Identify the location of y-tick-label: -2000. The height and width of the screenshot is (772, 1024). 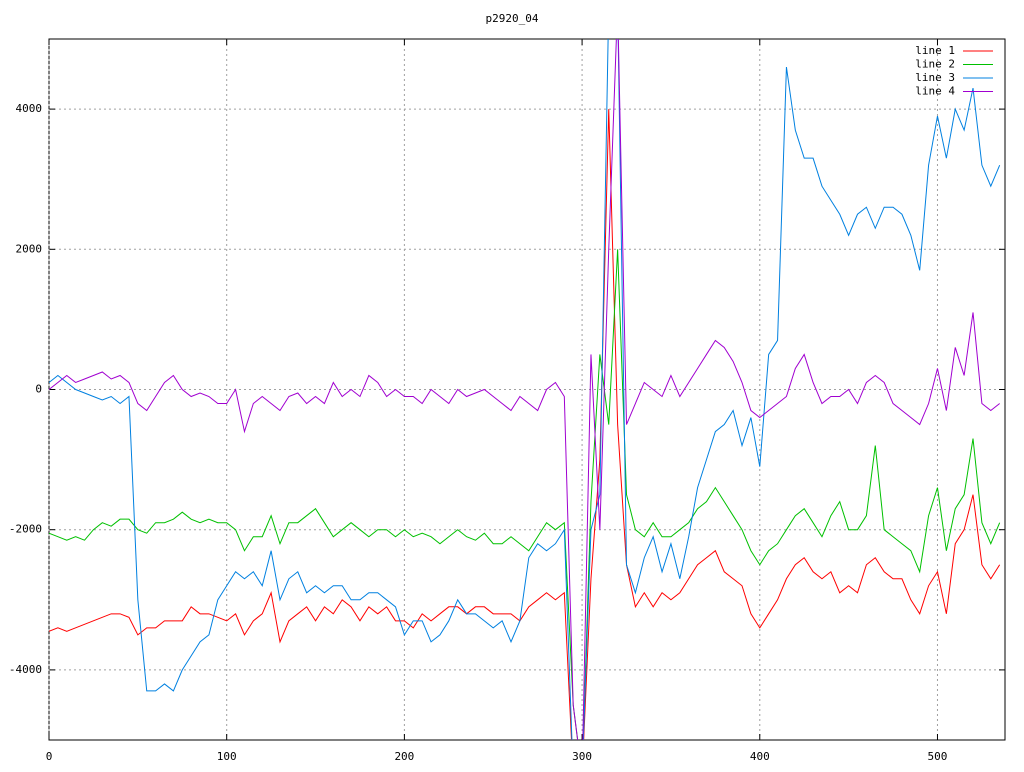
(25, 529).